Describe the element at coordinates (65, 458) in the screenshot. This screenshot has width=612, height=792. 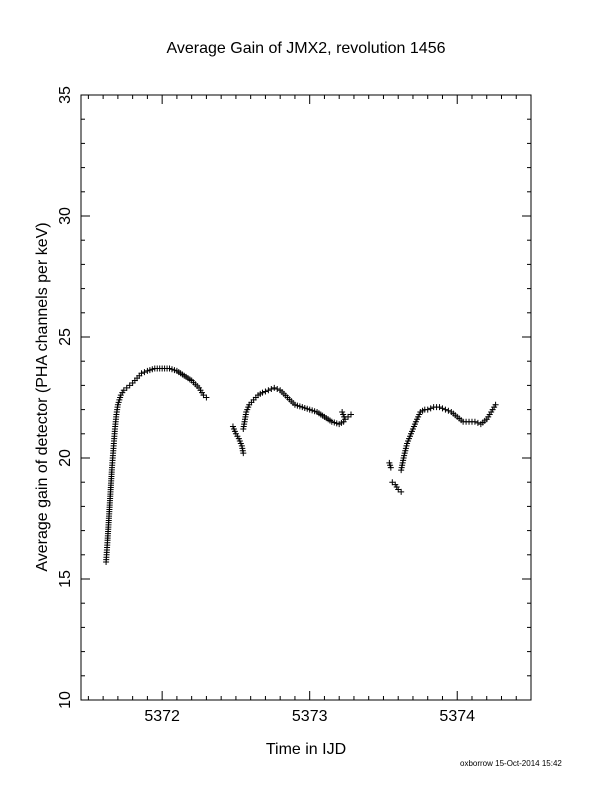
I see `y-tick-label: 20` at that location.